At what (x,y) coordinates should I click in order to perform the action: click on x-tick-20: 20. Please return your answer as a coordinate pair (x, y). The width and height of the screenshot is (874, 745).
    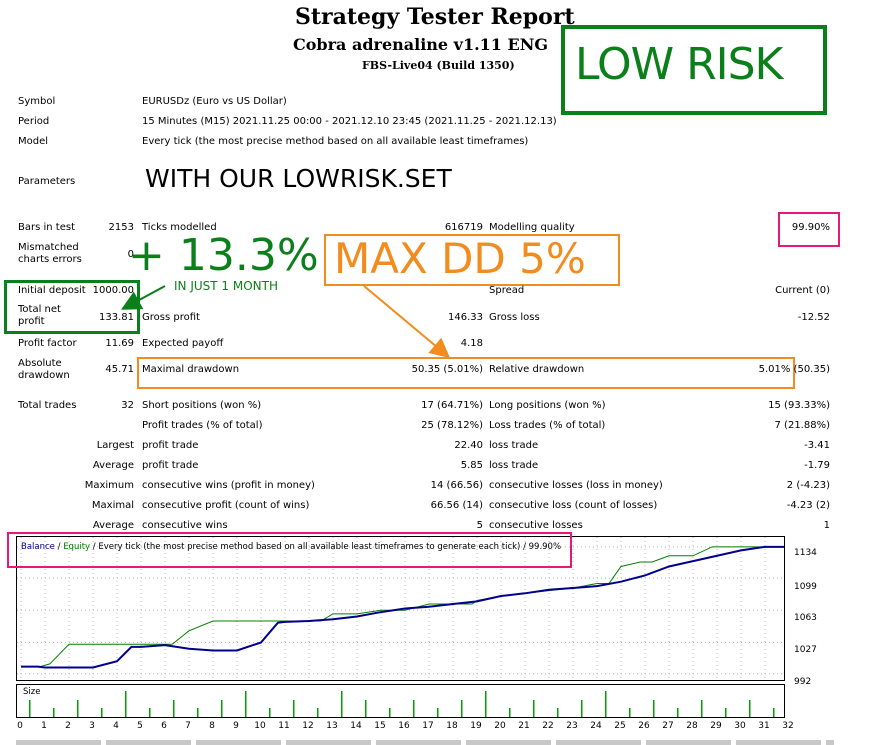
    Looking at the image, I should click on (500, 726).